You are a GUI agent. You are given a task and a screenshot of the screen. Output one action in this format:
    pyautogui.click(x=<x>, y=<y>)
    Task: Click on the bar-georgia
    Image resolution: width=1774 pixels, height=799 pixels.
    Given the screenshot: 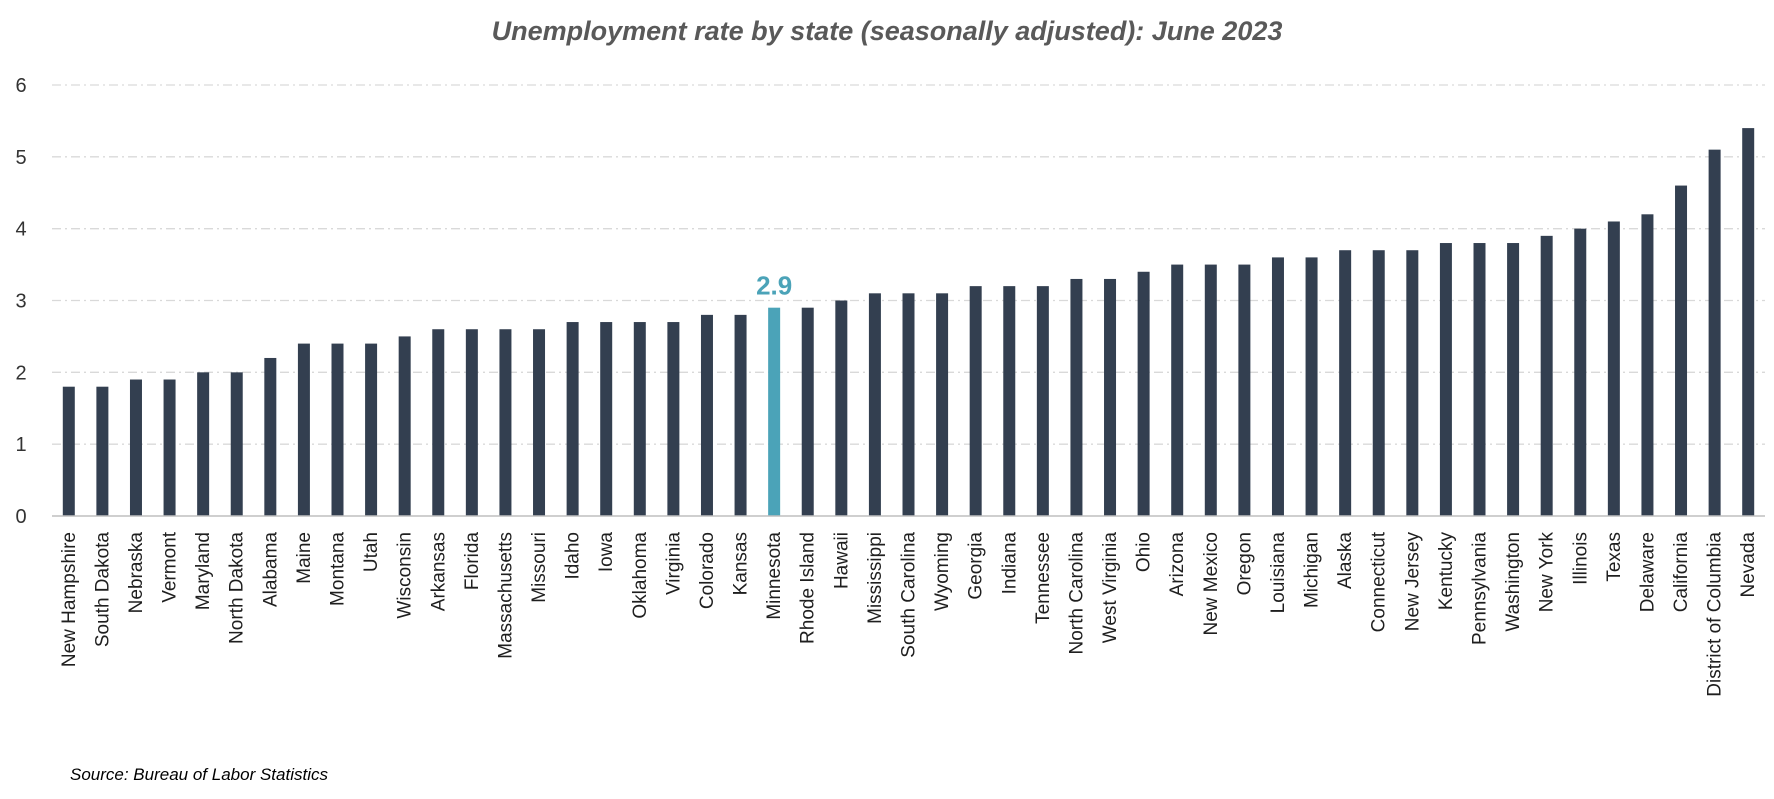 What is the action you would take?
    pyautogui.click(x=975, y=401)
    